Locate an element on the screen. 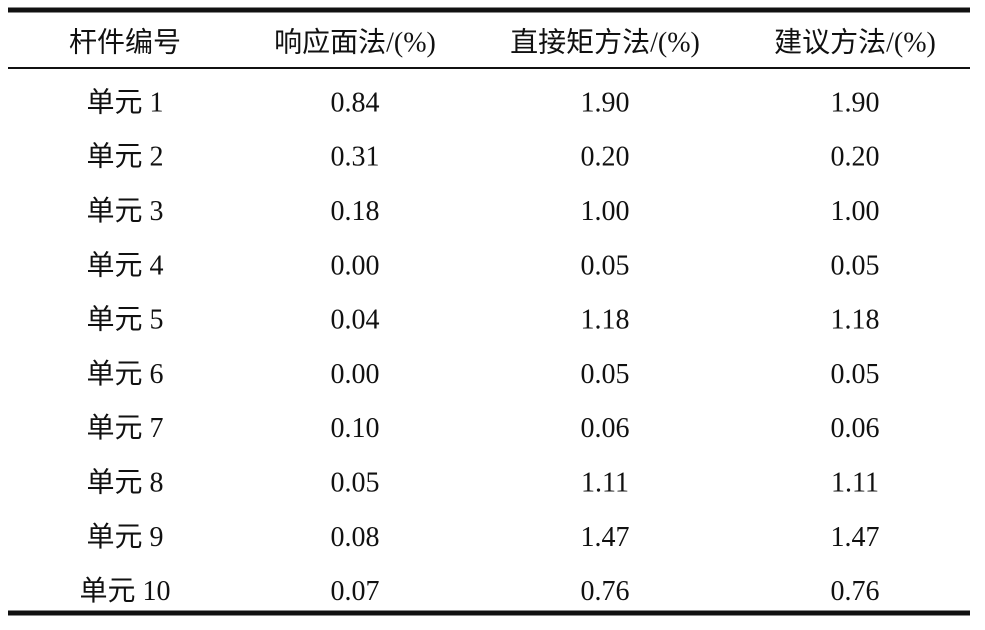 The height and width of the screenshot is (630, 985). cell: 单元 10 is located at coordinates (124, 591).